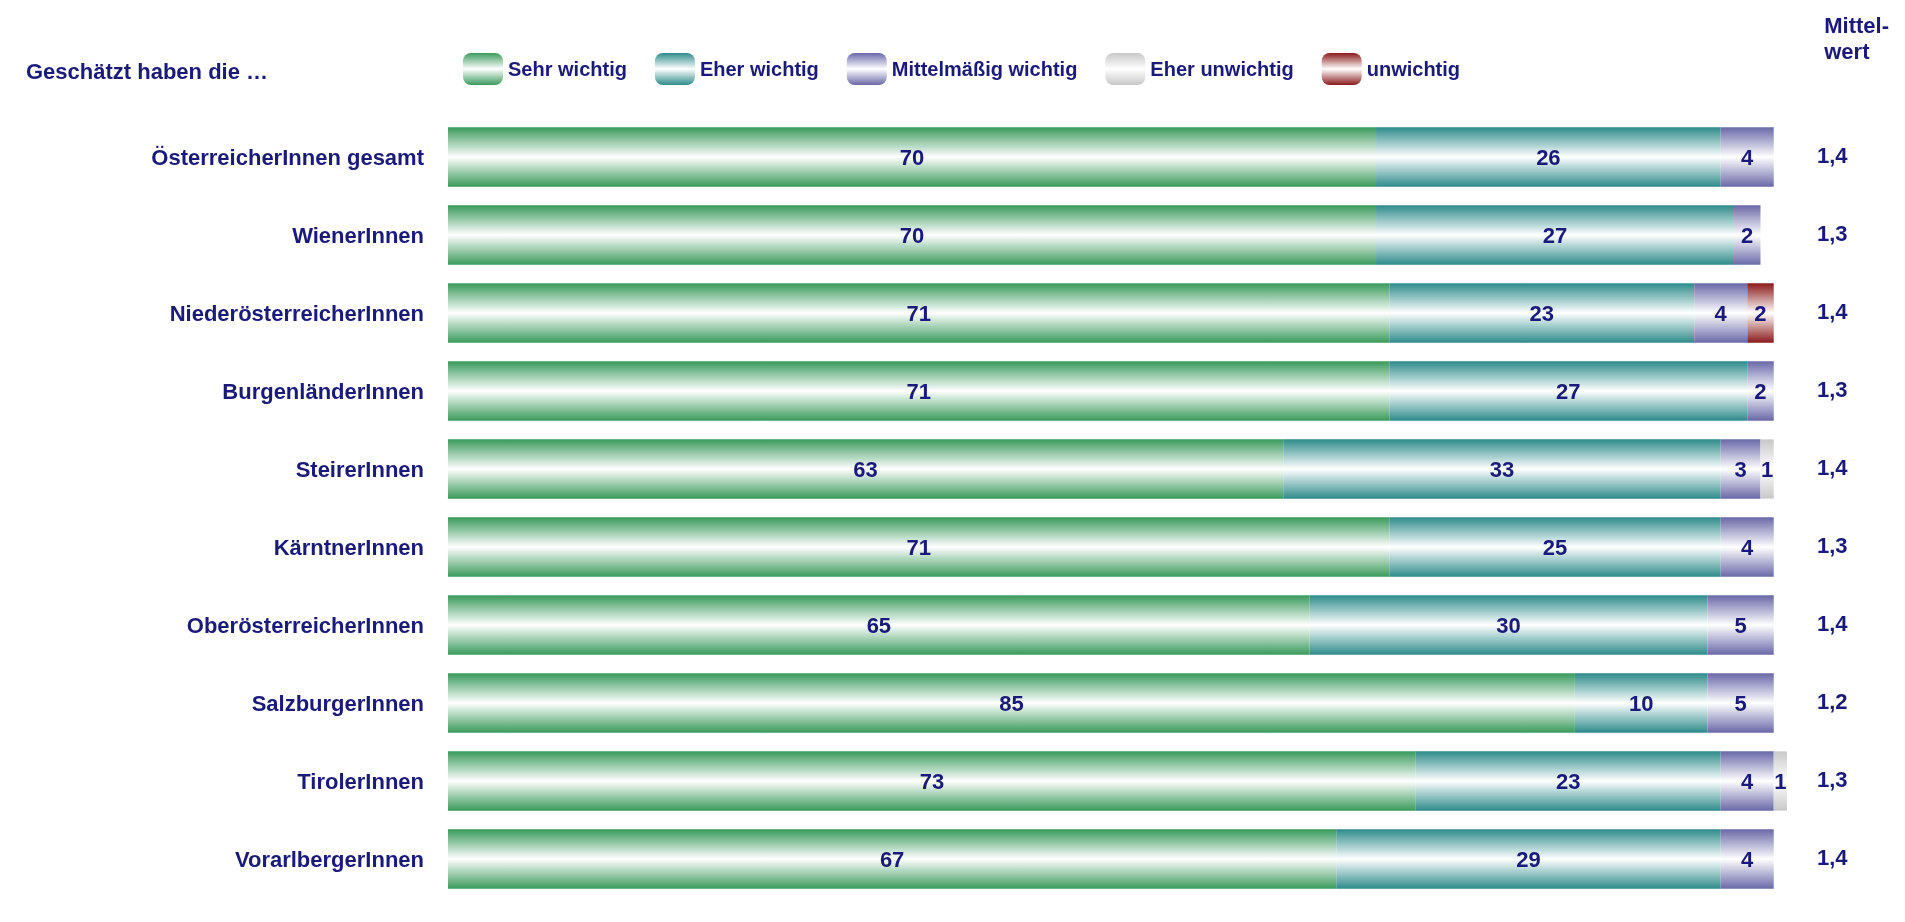  I want to click on legend-label: unwichtig, so click(1413, 69).